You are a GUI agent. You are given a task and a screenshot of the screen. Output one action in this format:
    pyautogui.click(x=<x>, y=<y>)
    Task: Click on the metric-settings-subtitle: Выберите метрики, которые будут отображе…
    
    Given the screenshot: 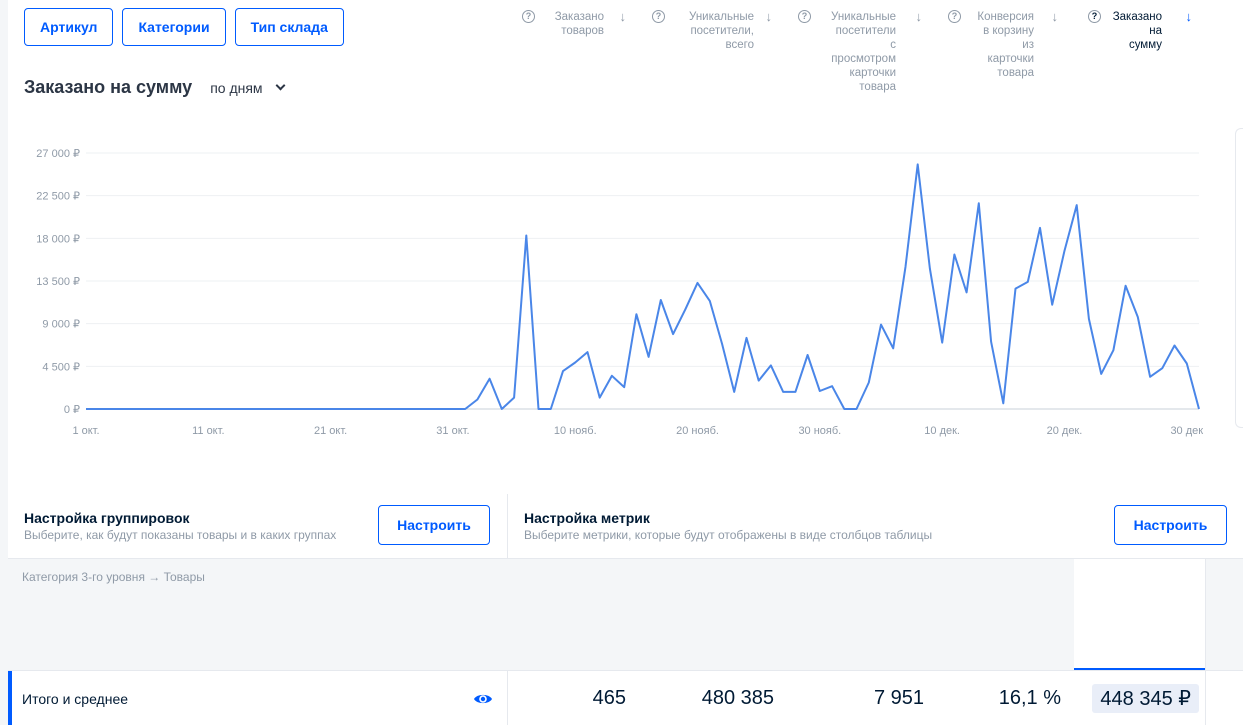 What is the action you would take?
    pyautogui.click(x=728, y=535)
    